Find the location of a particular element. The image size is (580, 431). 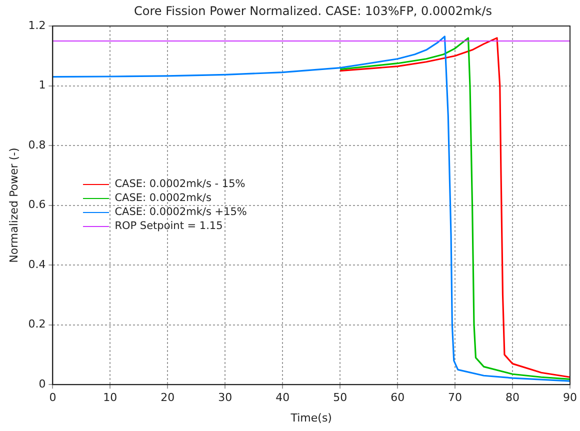

y-tick-label: 0.4 is located at coordinates (37, 264).